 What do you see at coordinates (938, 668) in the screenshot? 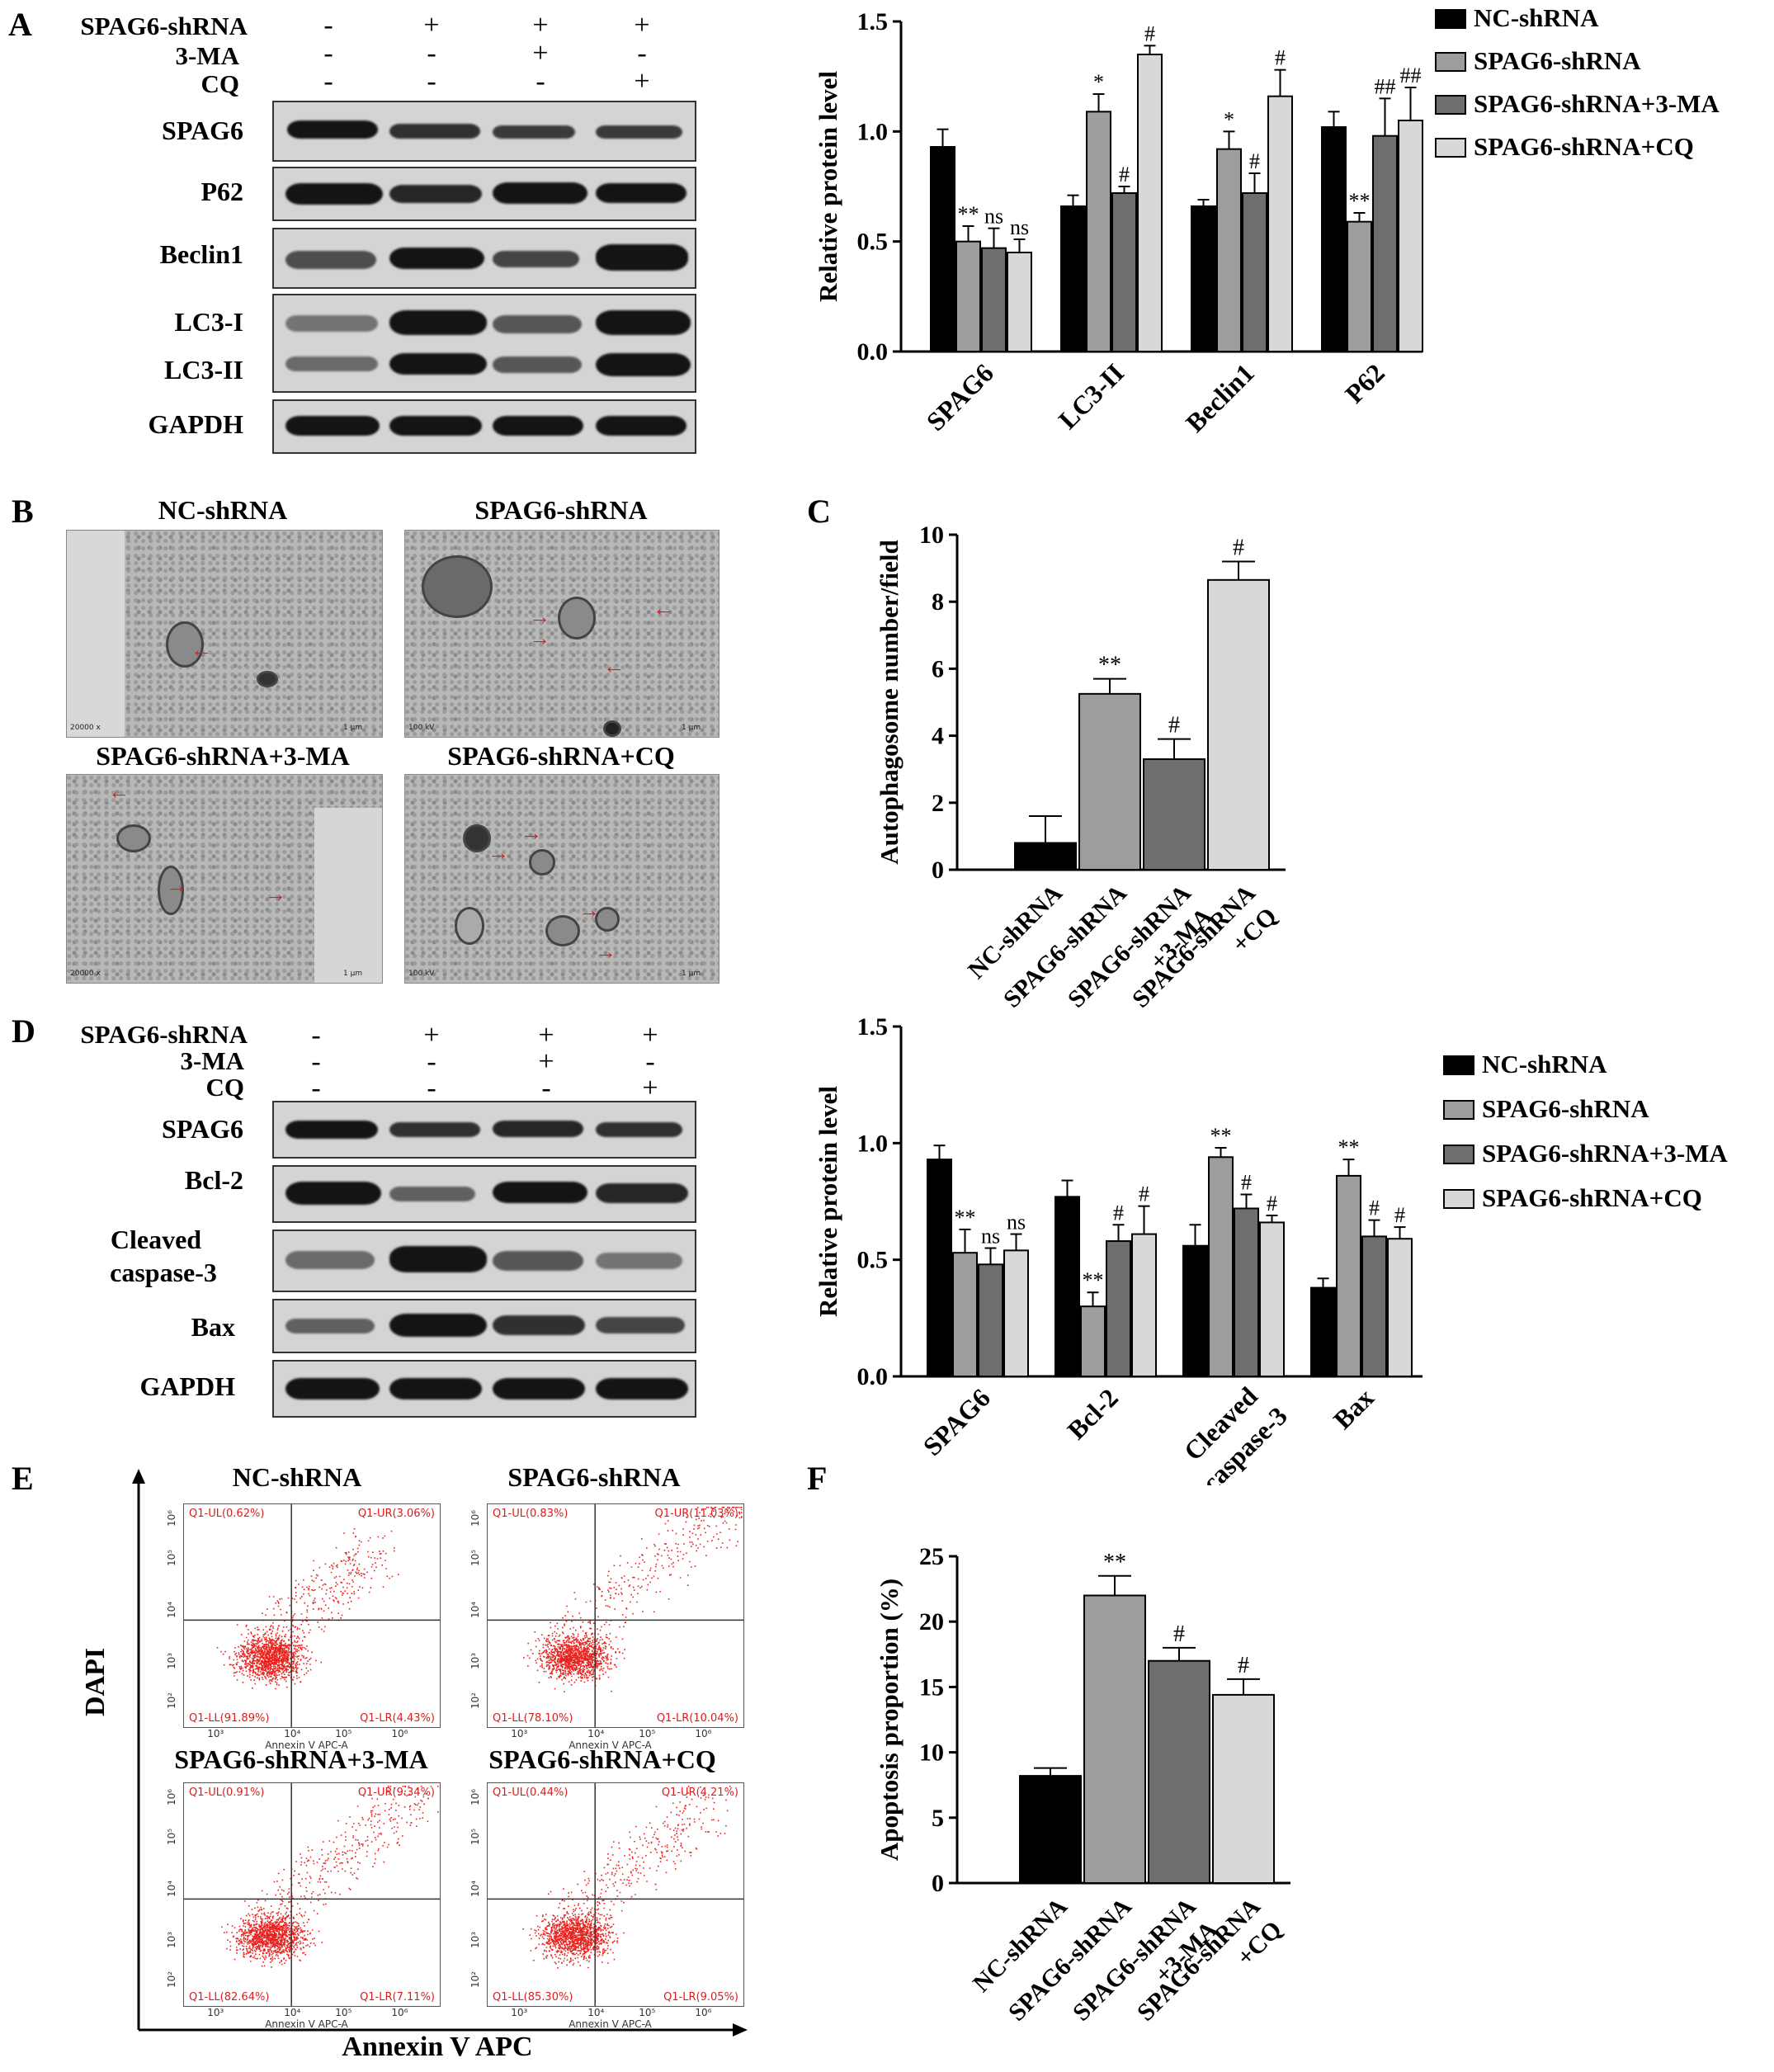
I see `y-tick-label: 6` at bounding box center [938, 668].